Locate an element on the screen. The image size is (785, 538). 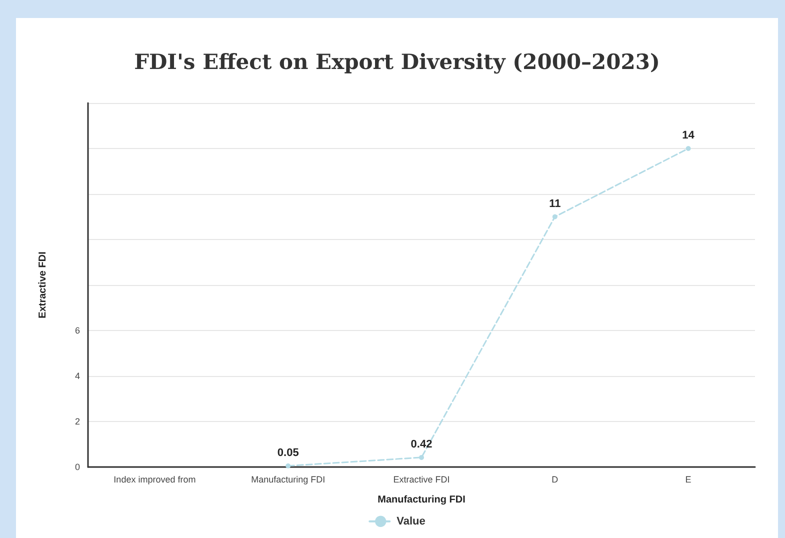
chart-title: FDI's Effect on Export Diversity (2000–2023) is located at coordinates (397, 61).